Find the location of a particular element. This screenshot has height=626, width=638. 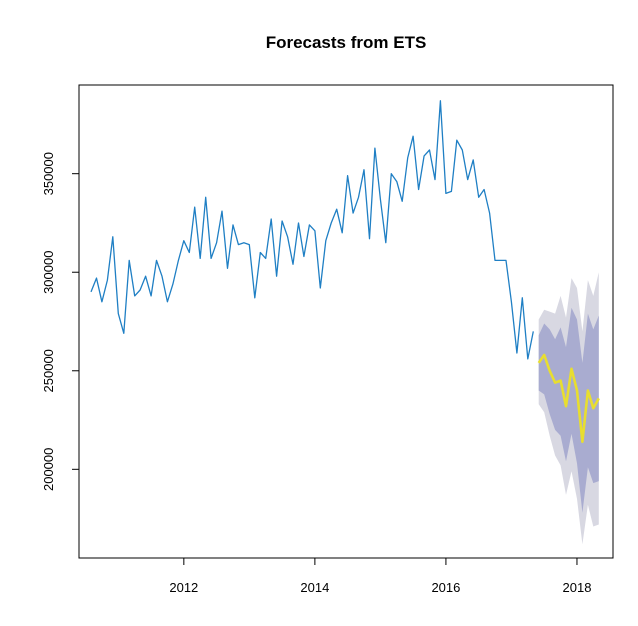

y-tick-label: 300000 is located at coordinates (48, 272).